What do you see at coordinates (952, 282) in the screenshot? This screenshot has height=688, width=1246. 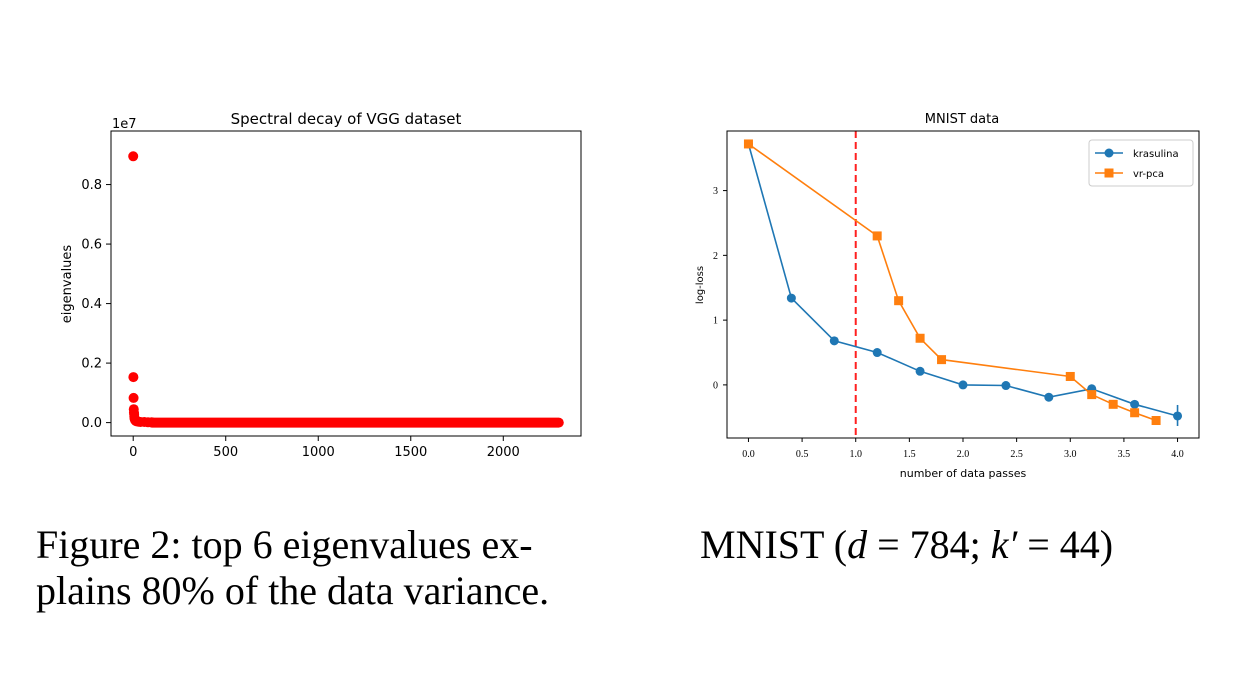 I see `series-line-vr-pca` at bounding box center [952, 282].